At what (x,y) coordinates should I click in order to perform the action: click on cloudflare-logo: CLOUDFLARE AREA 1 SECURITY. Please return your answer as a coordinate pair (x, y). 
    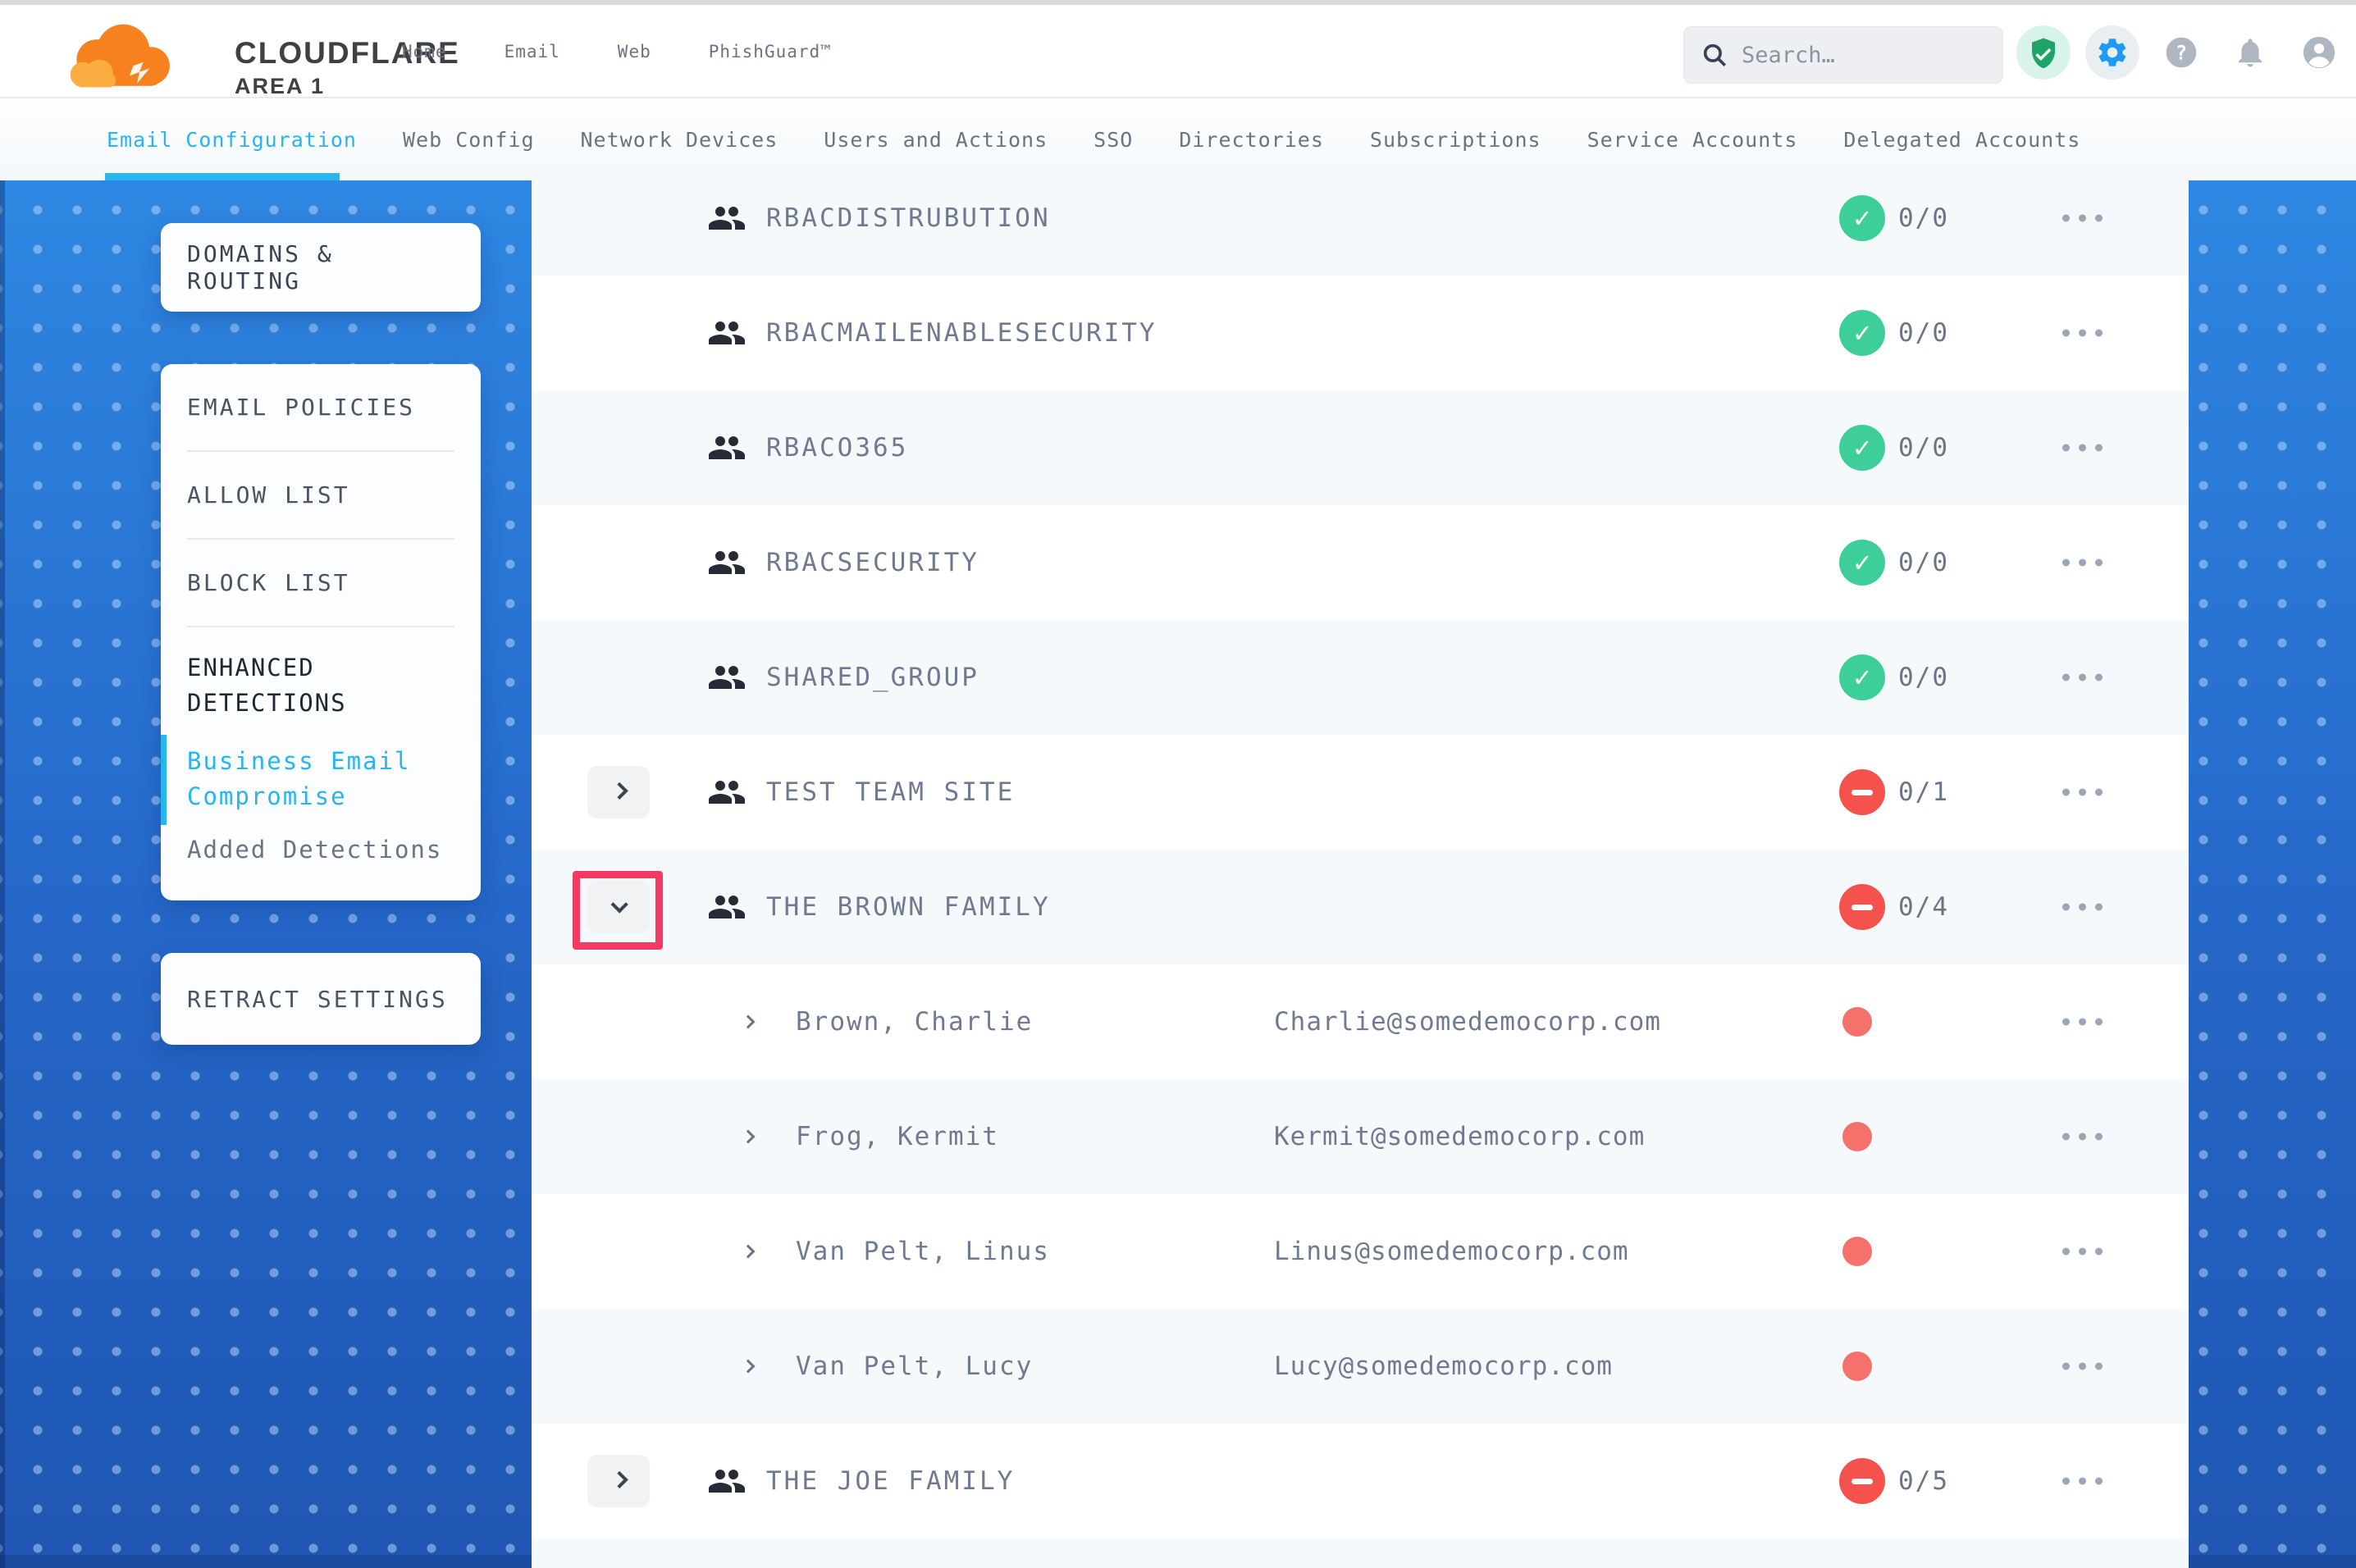
    Looking at the image, I should click on (251, 69).